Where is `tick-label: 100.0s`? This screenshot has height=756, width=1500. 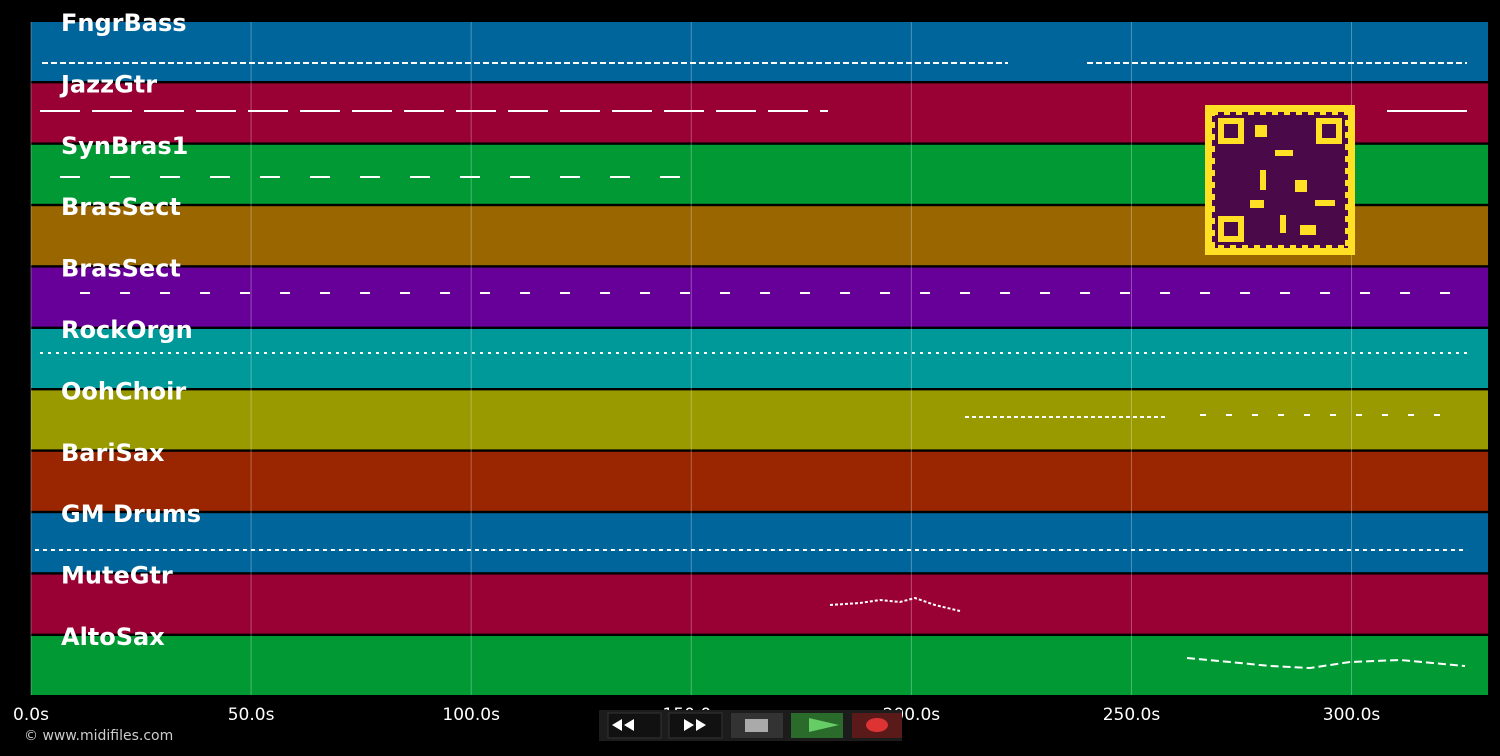
tick-label: 100.0s is located at coordinates (471, 715).